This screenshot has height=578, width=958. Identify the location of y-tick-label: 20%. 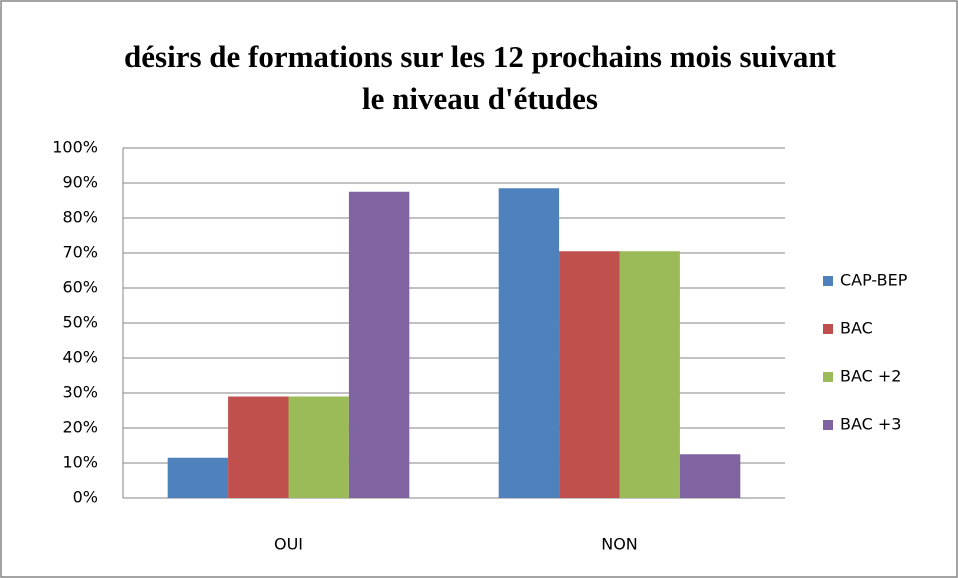
(80, 427).